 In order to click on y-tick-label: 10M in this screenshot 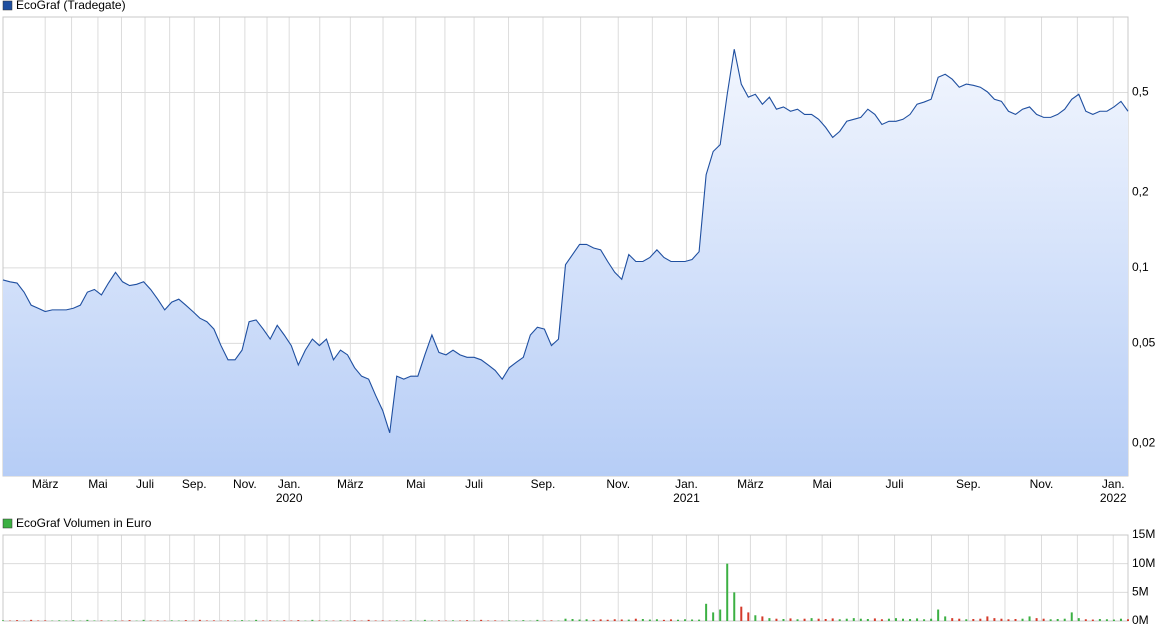, I will do `click(1143, 563)`.